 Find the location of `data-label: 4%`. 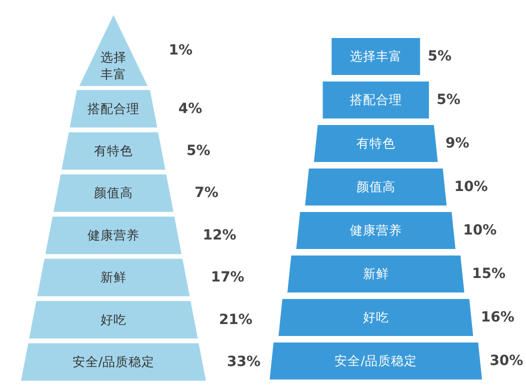

data-label: 4% is located at coordinates (190, 108).